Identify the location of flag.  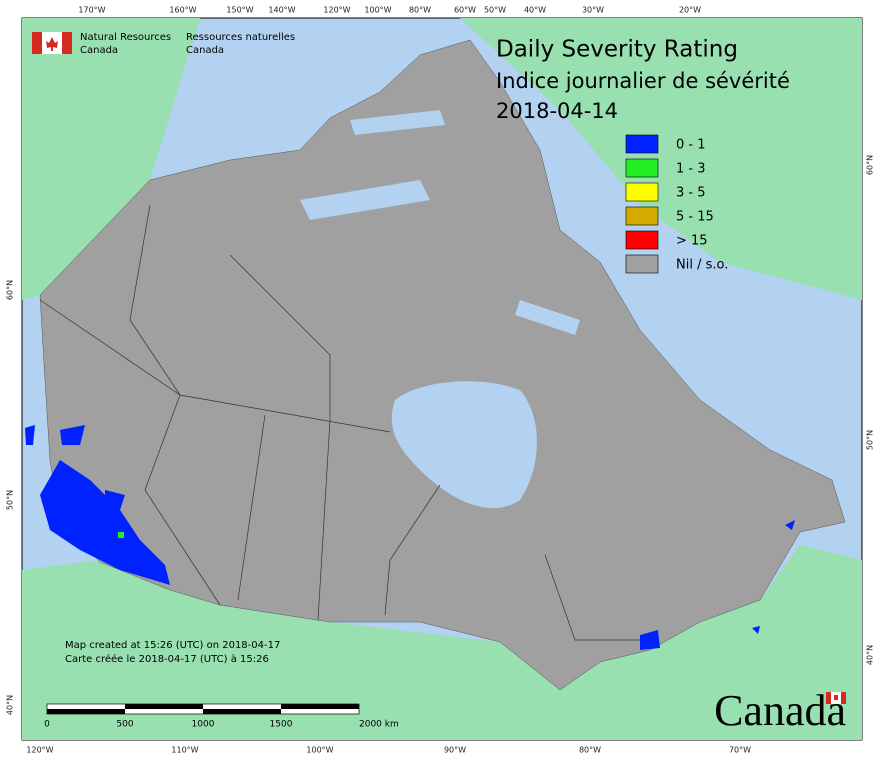
(52, 43).